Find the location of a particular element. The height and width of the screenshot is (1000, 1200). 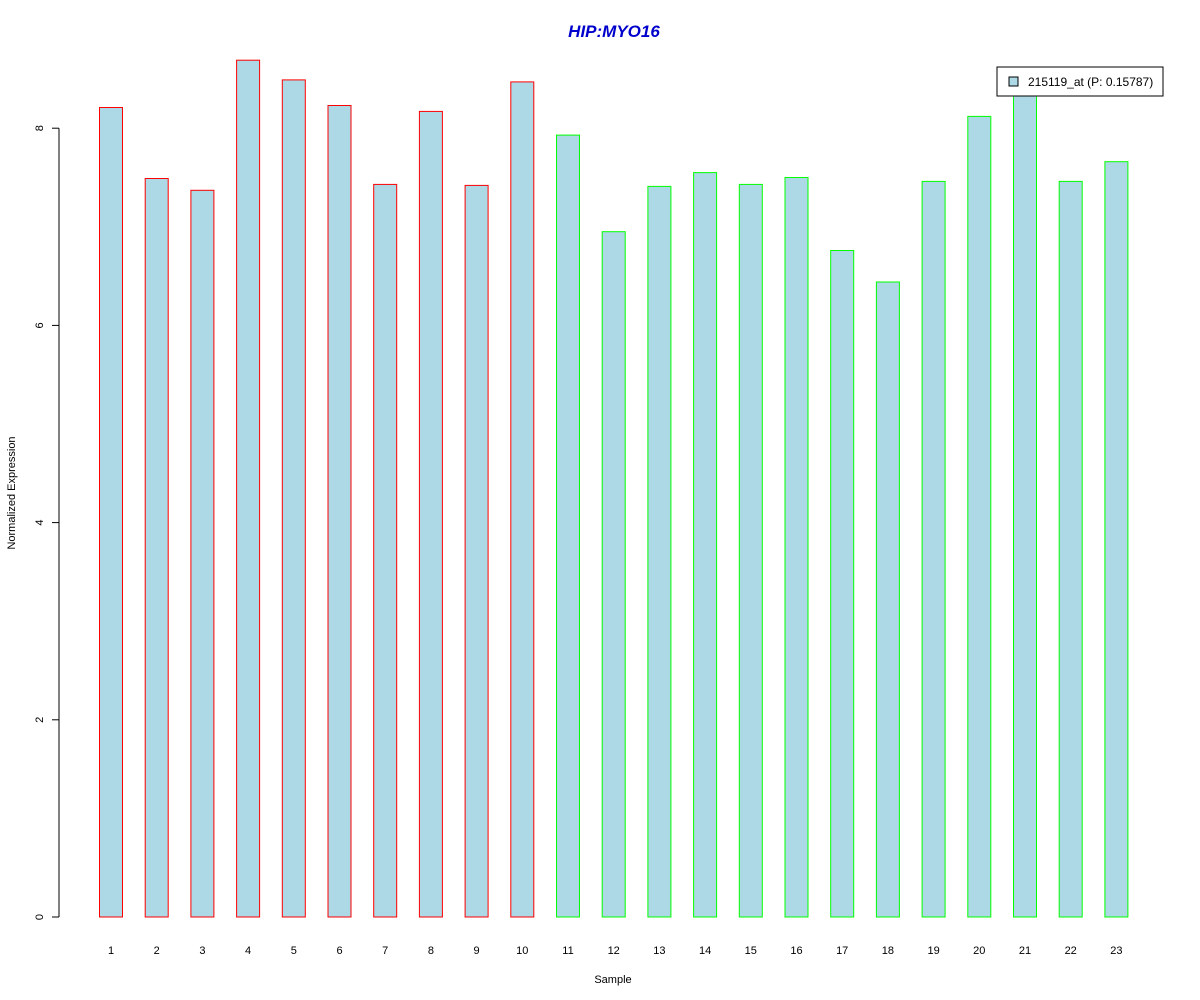

x-tick-label: 20 is located at coordinates (979, 951).